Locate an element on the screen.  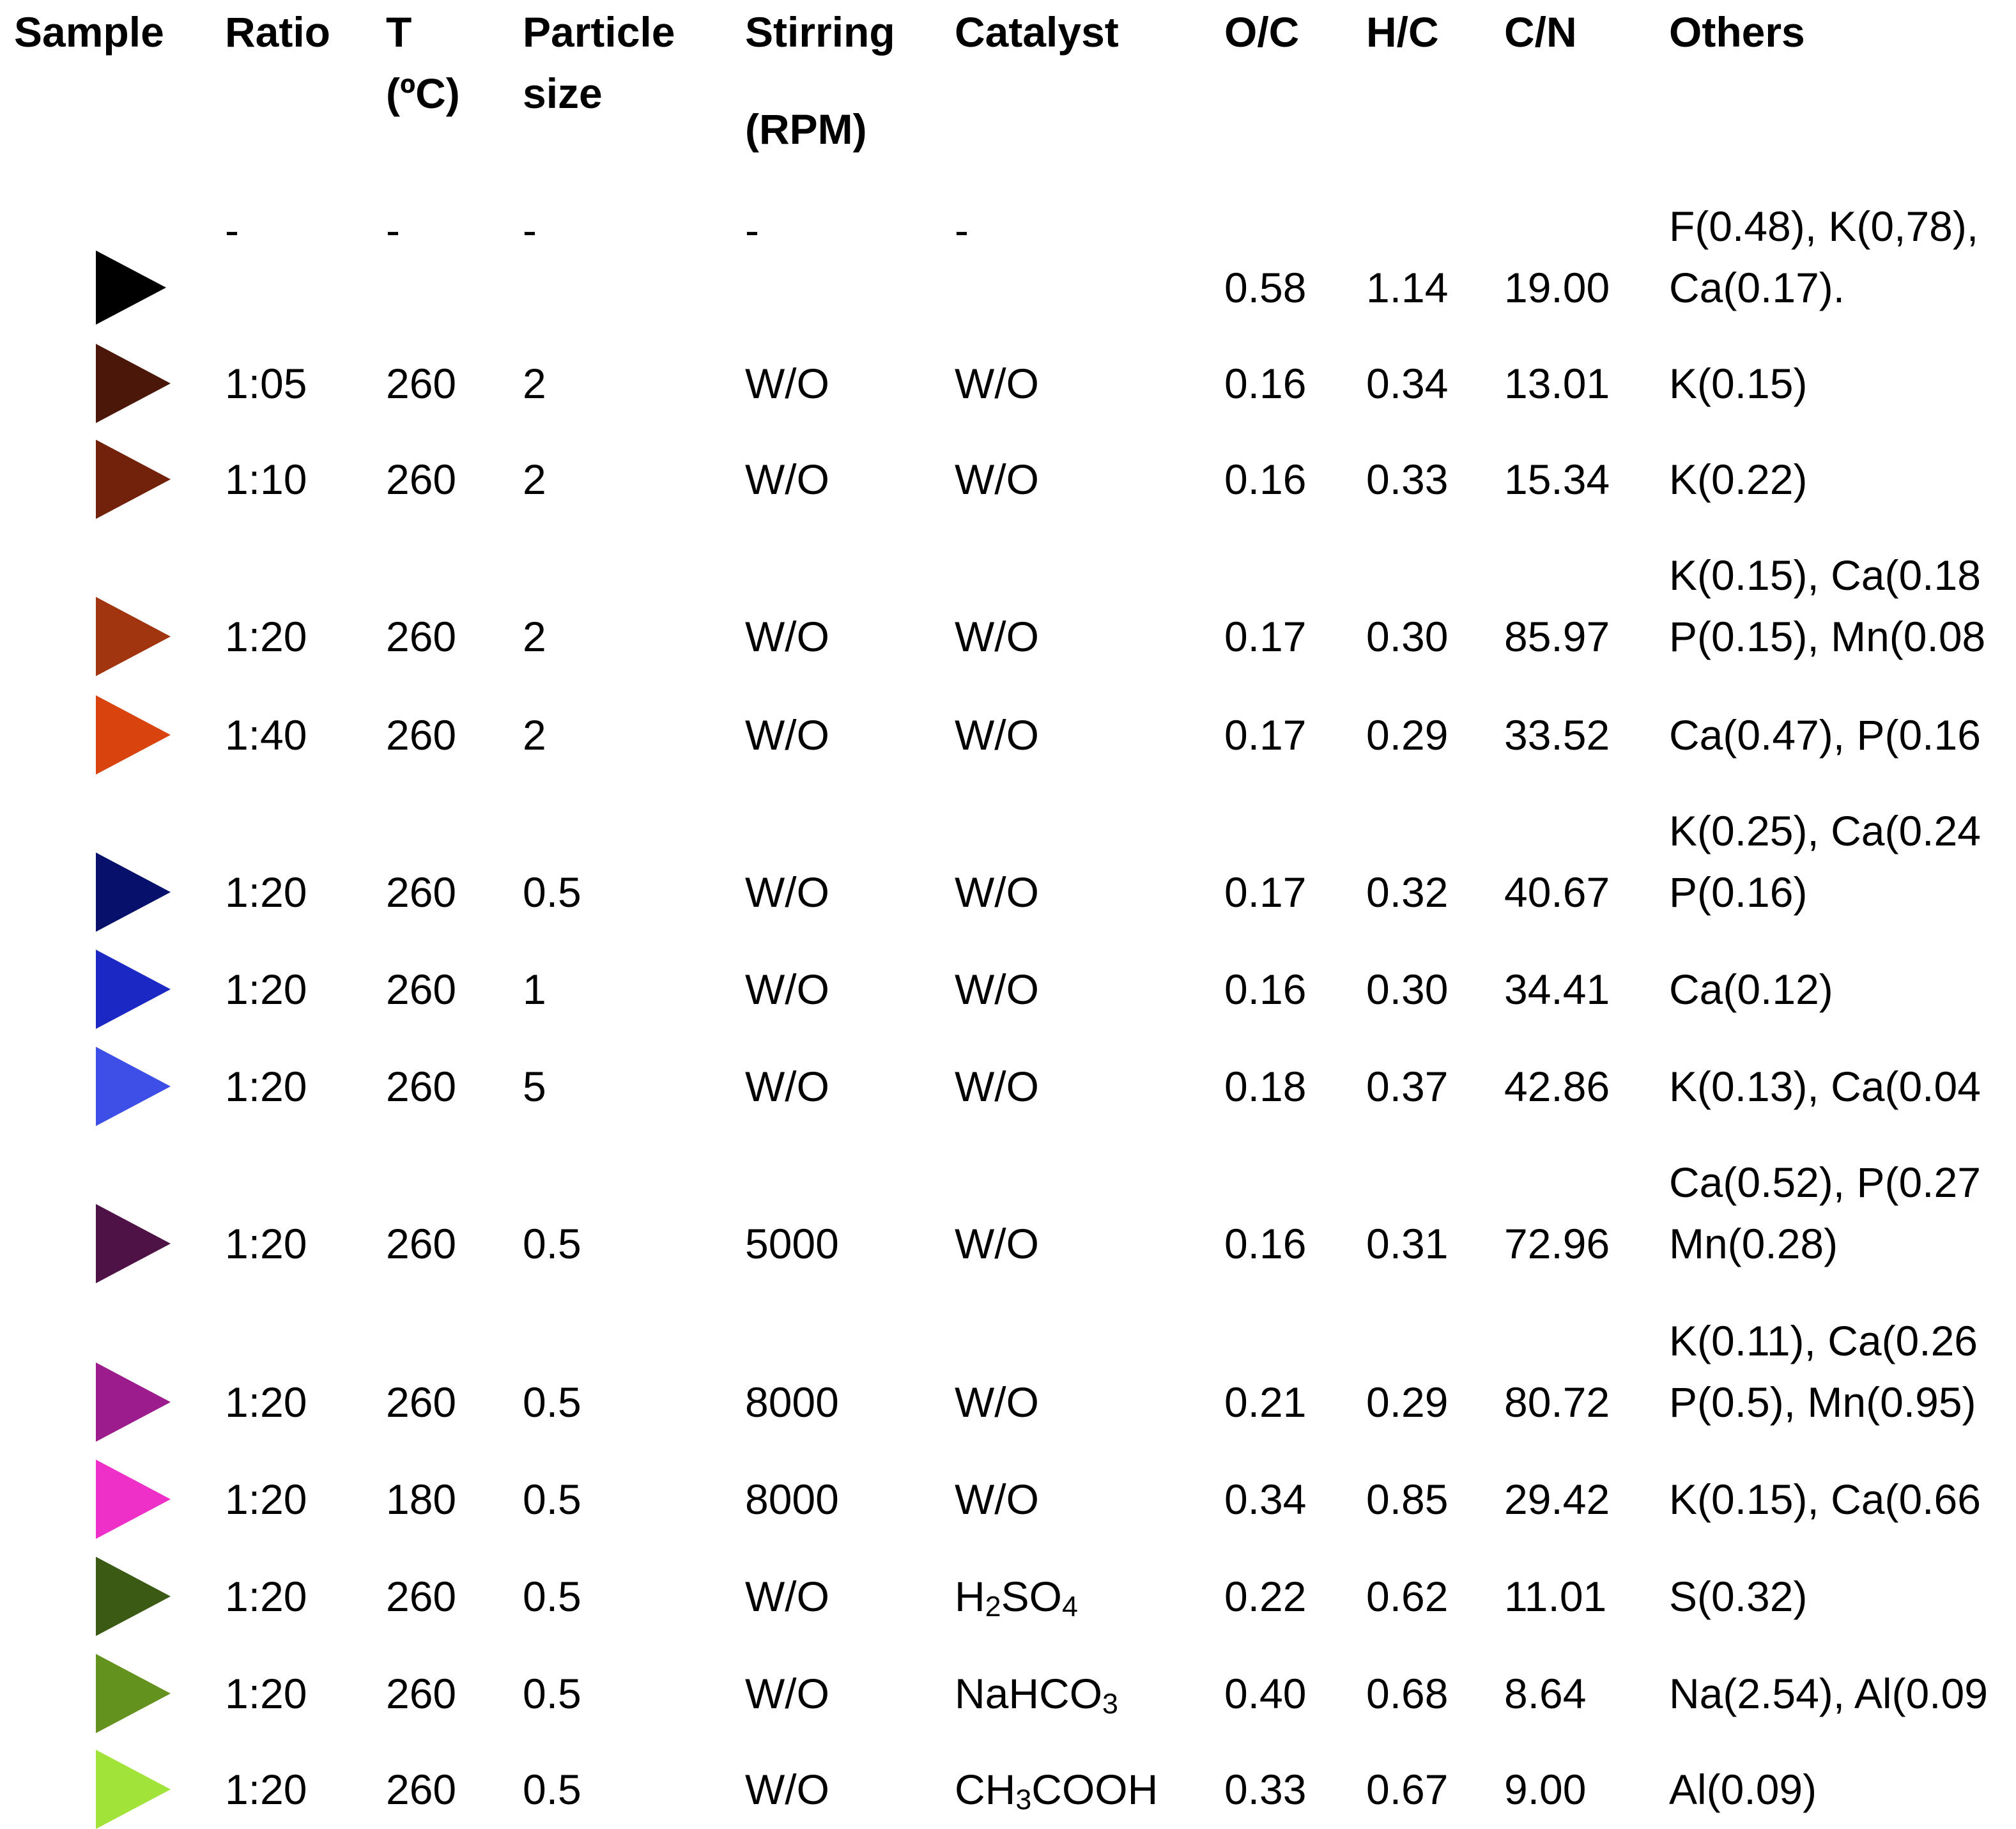
cell-particle: 1 is located at coordinates (534, 990).